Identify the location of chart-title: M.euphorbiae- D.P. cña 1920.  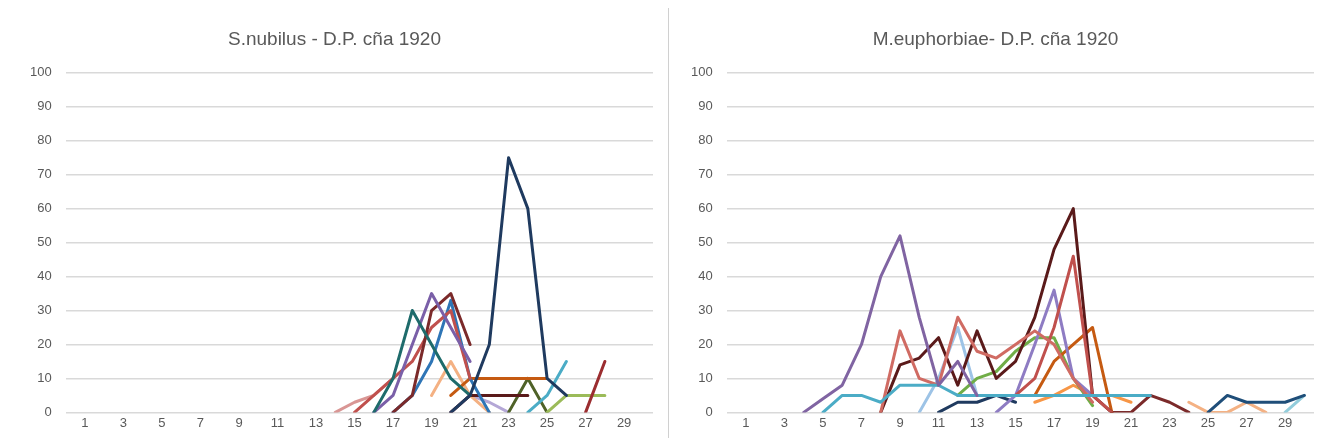
(995, 38).